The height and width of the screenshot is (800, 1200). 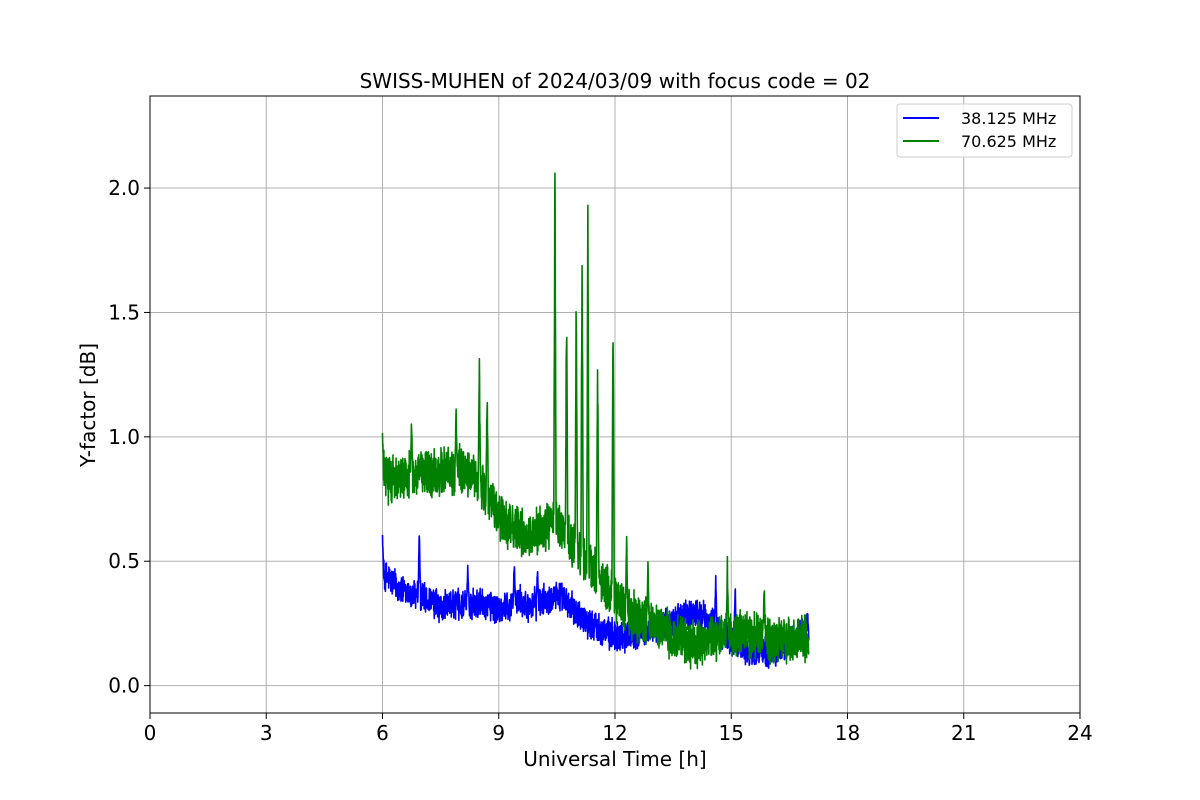 I want to click on x-tick-label: 18, so click(x=847, y=733).